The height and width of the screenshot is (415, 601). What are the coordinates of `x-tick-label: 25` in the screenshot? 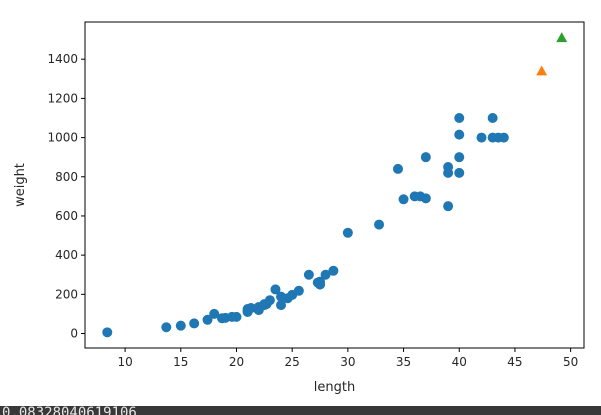 It's located at (292, 362).